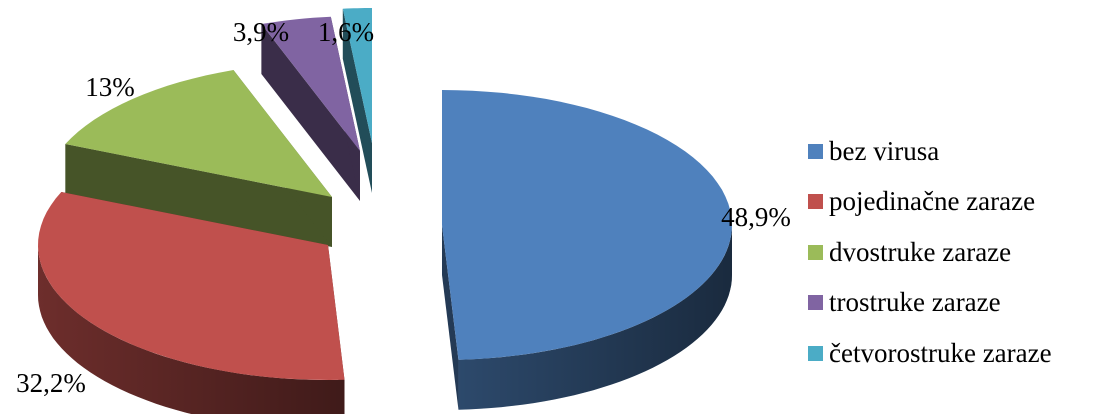 The height and width of the screenshot is (414, 1093). What do you see at coordinates (110, 87) in the screenshot?
I see `slice-percent-label: 13%` at bounding box center [110, 87].